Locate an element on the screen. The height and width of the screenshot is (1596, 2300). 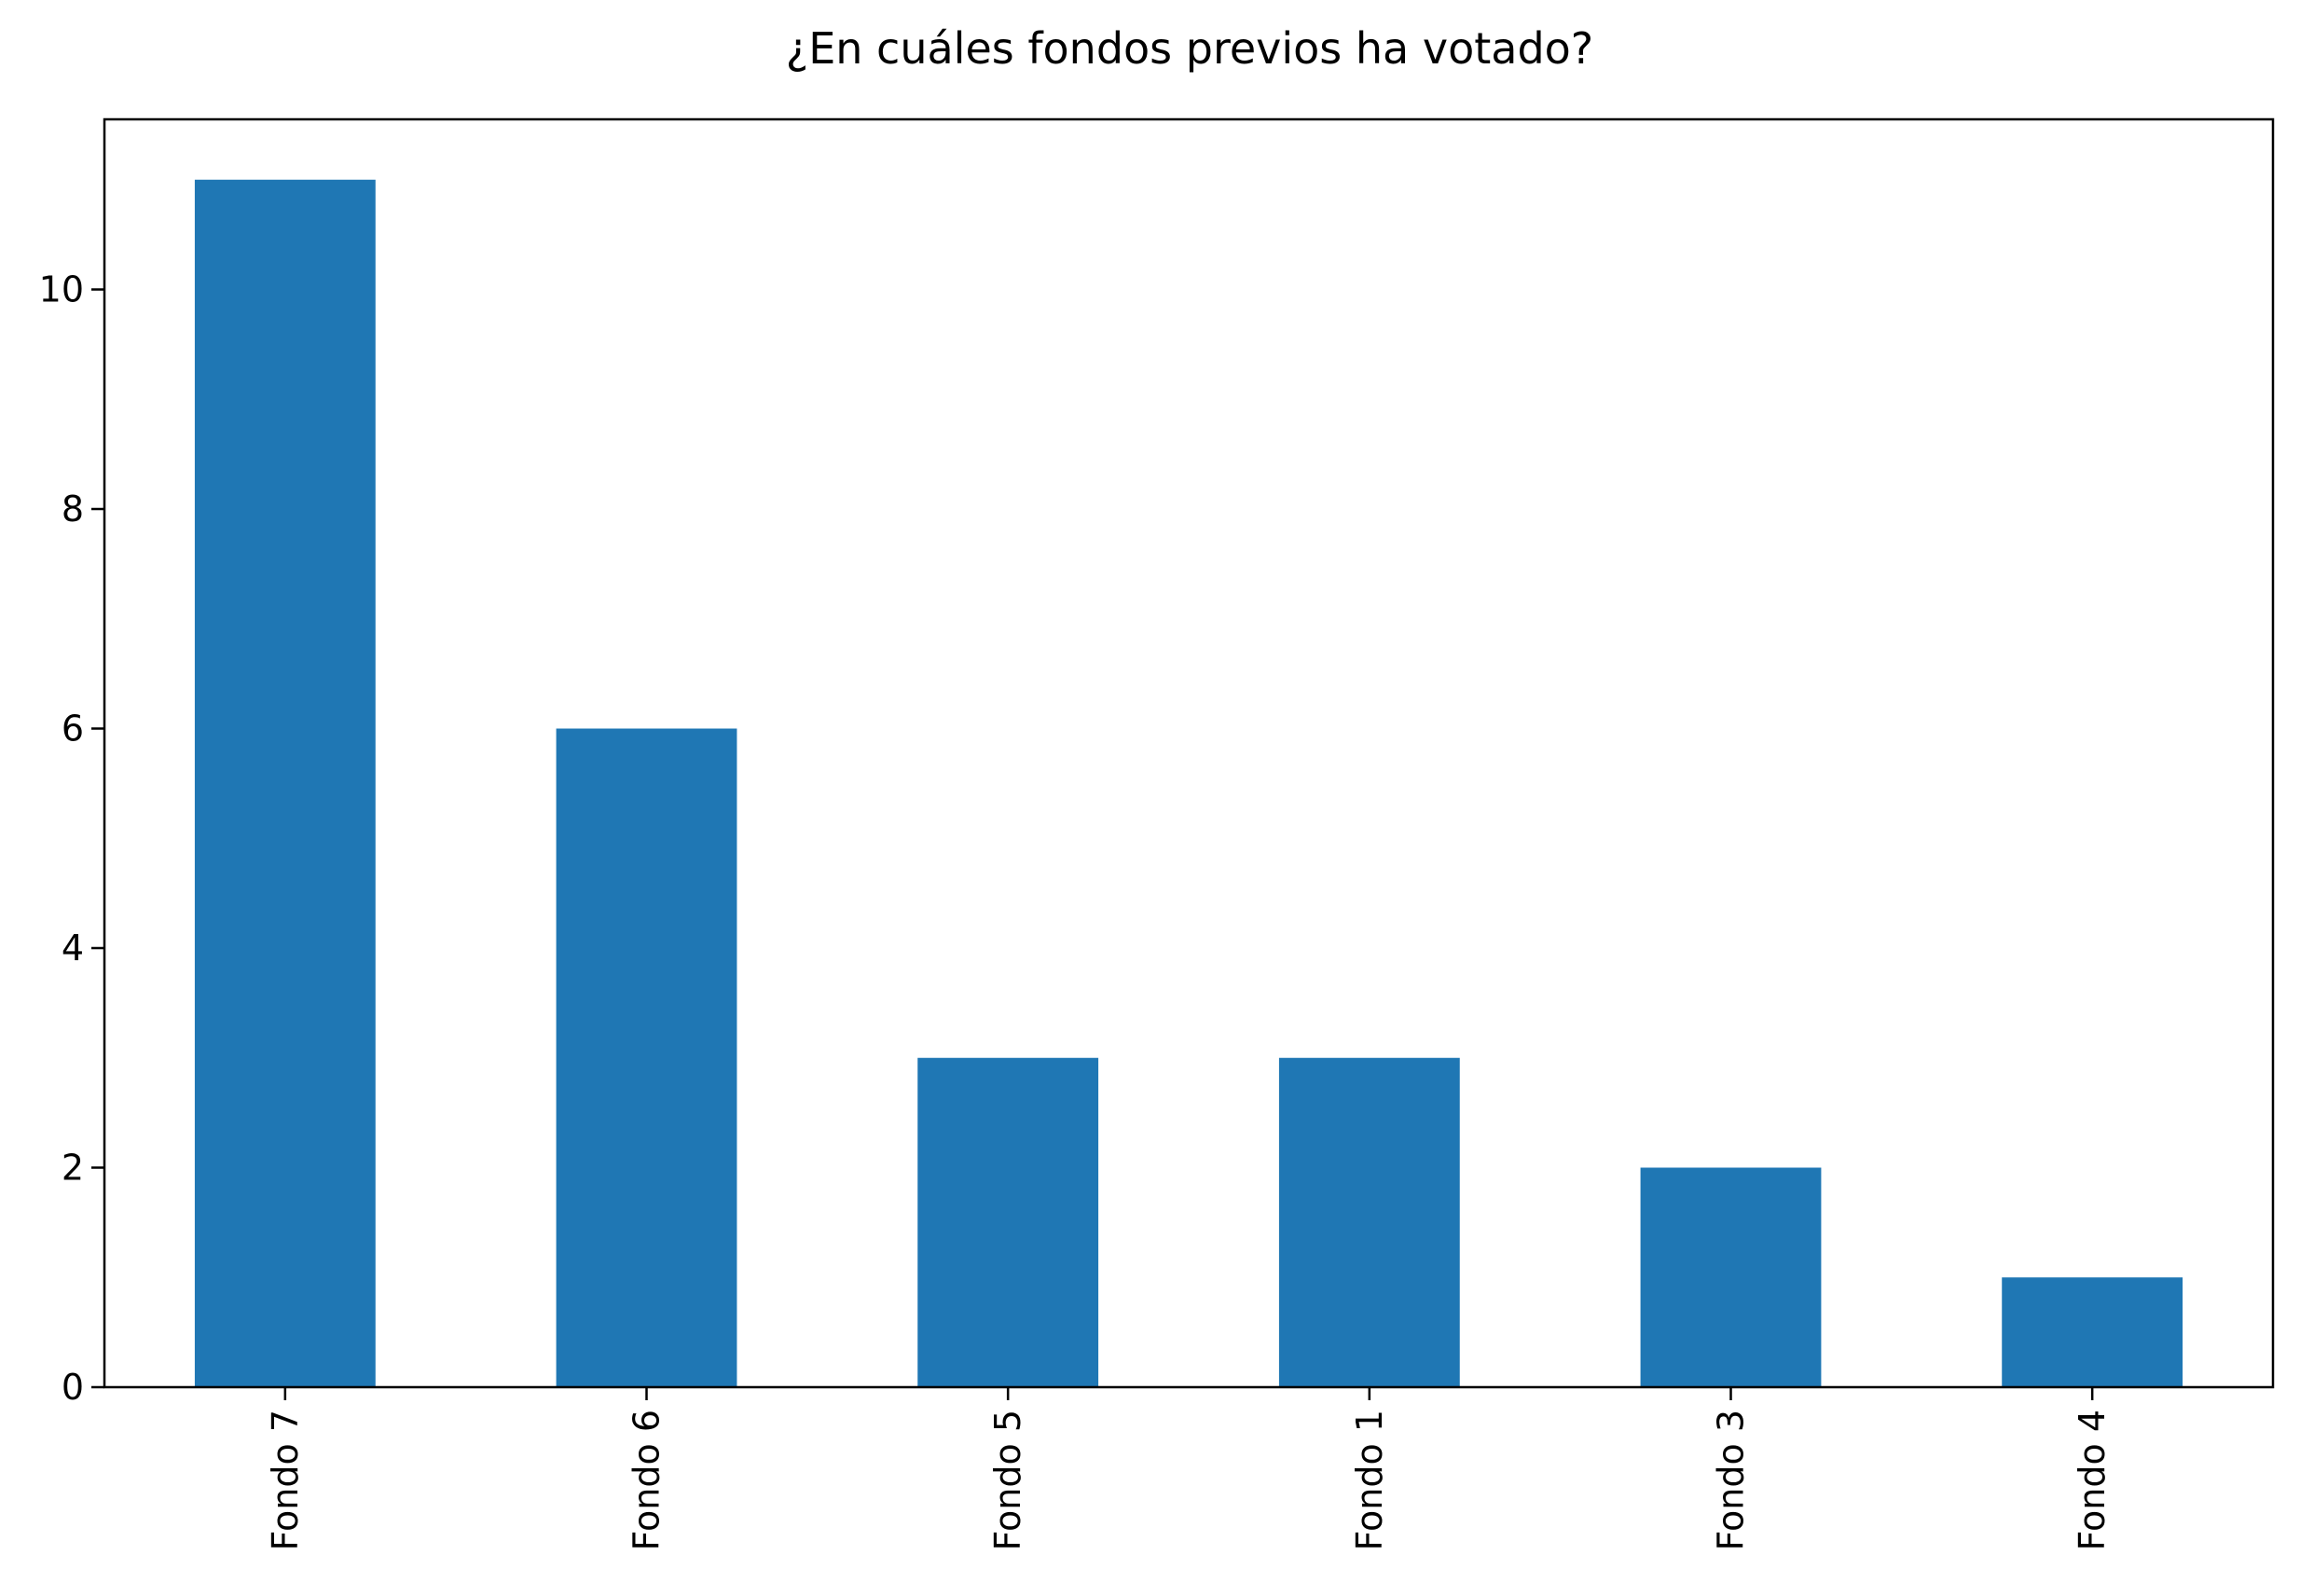
x-tick-label: Fondo 5 is located at coordinates (1007, 1480).